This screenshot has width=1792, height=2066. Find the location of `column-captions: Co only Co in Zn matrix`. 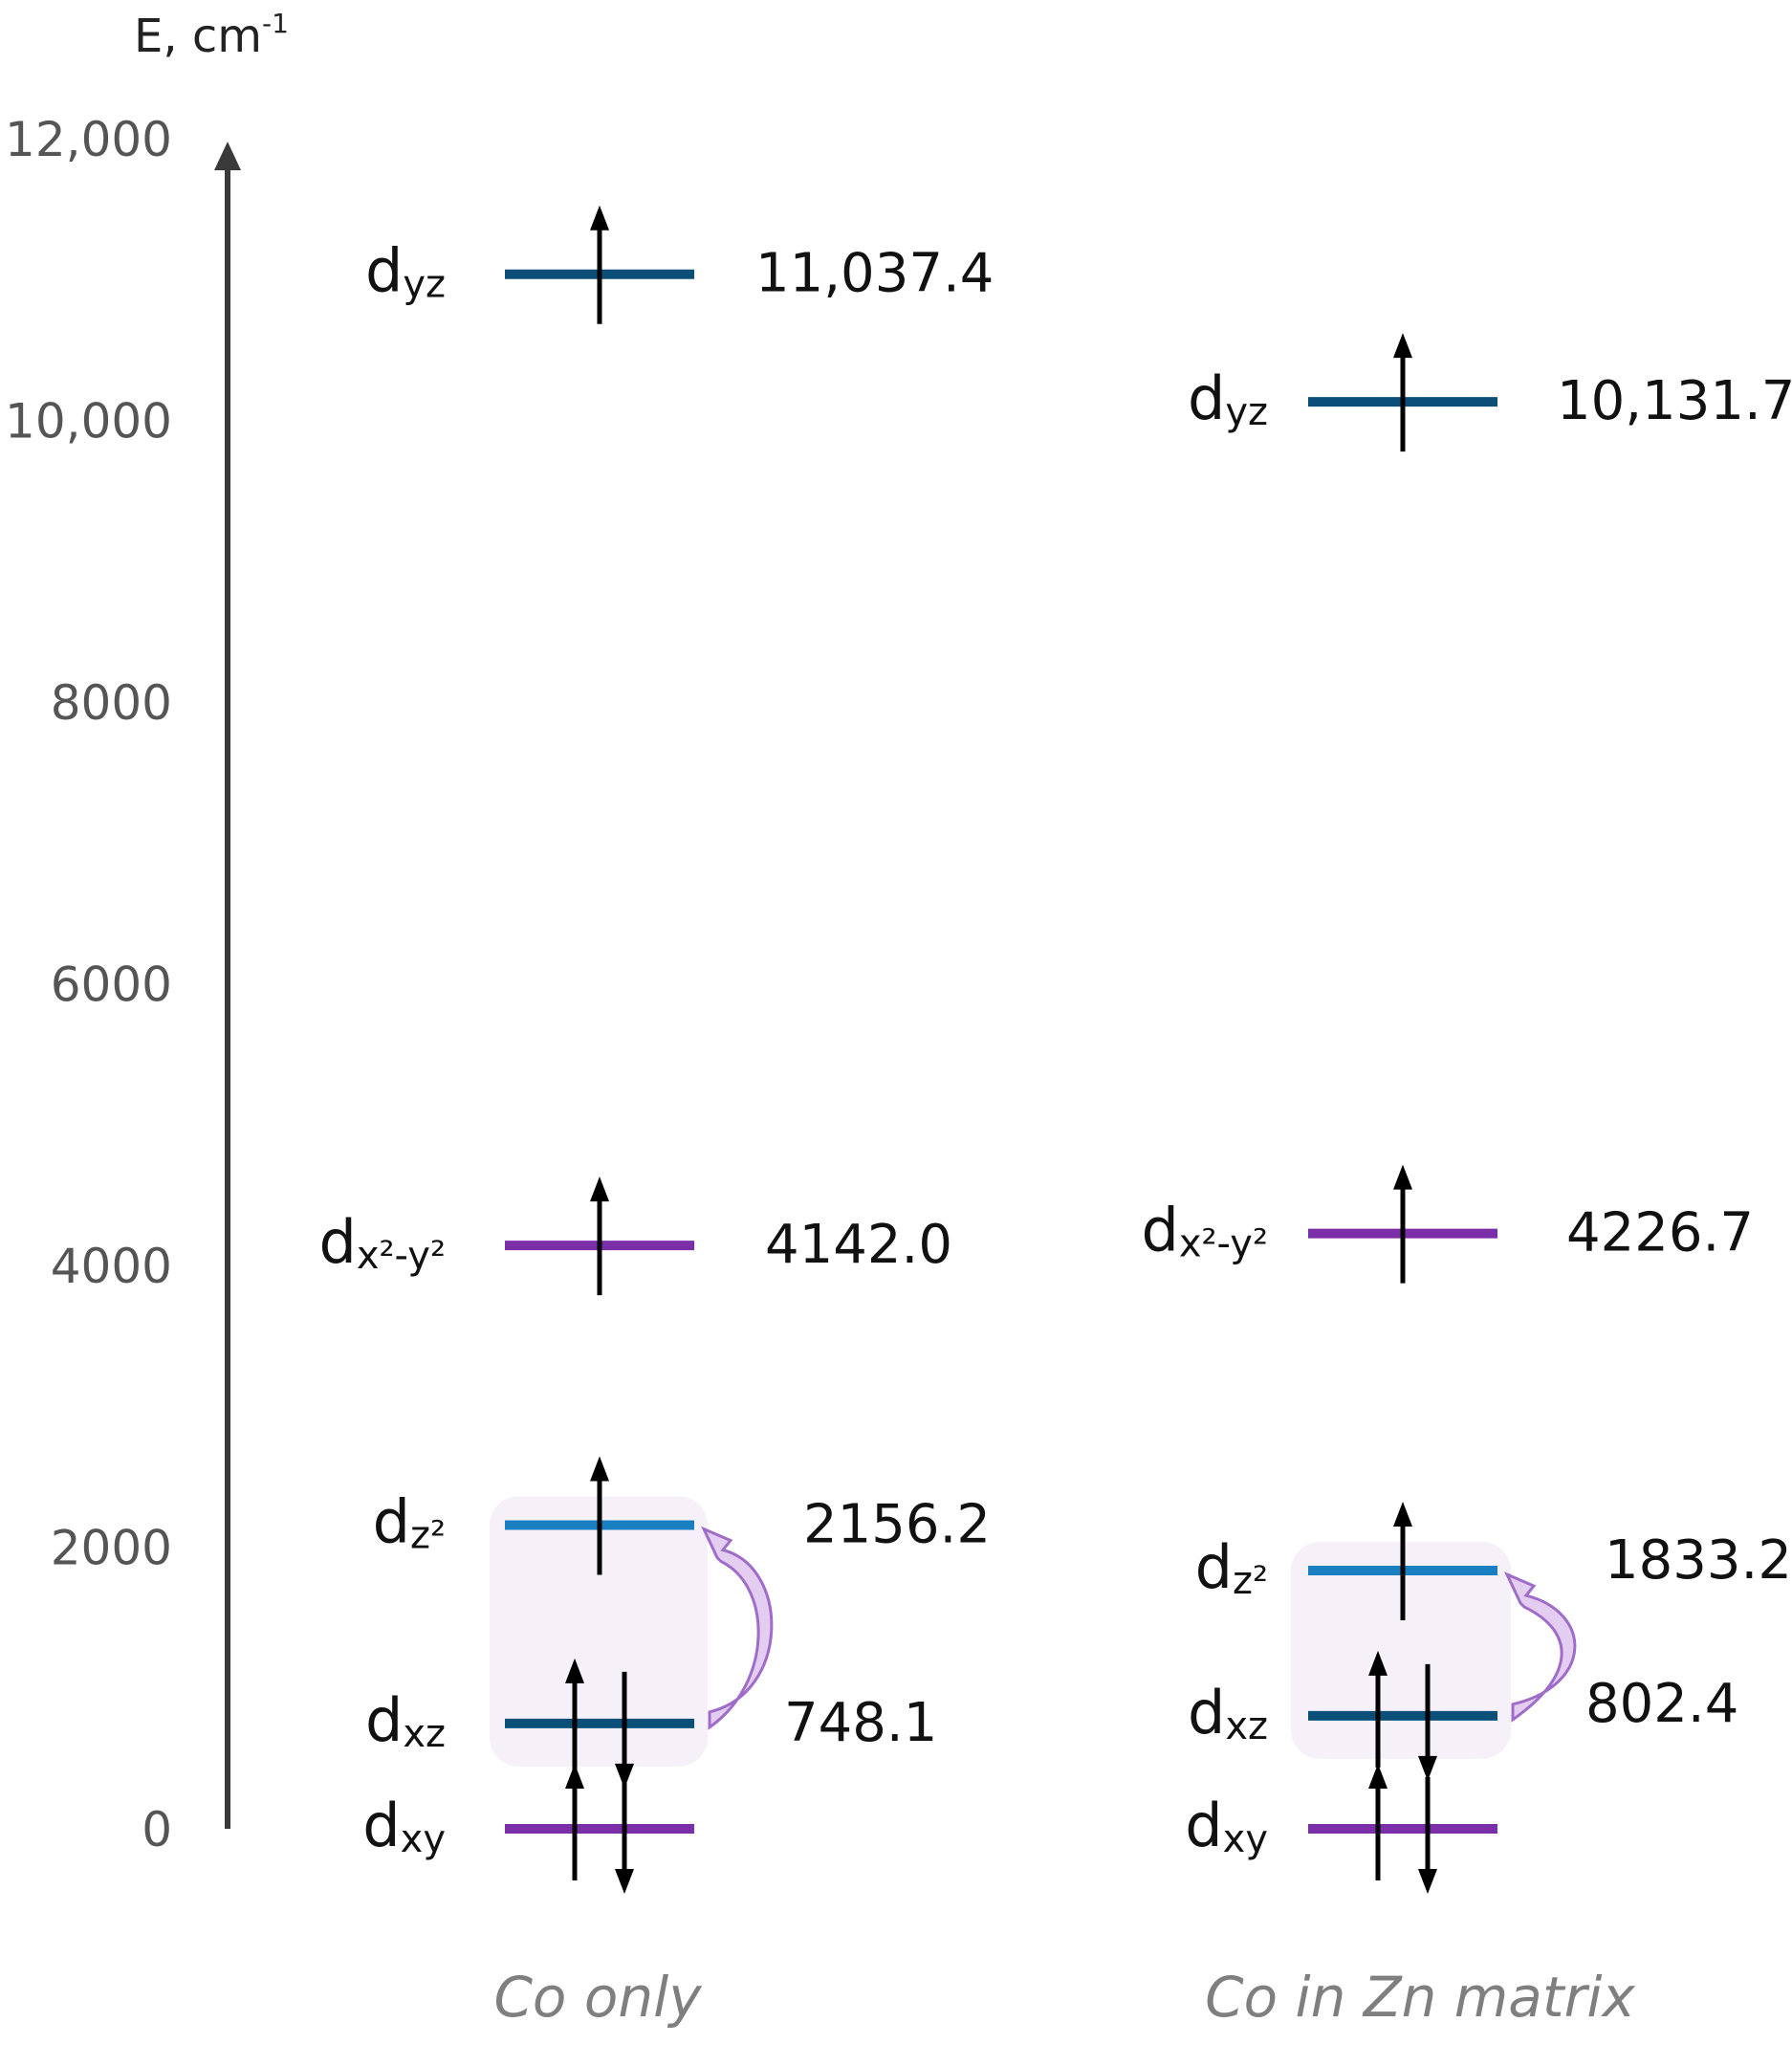

column-captions: Co only Co in Zn matrix is located at coordinates (1064, 1997).